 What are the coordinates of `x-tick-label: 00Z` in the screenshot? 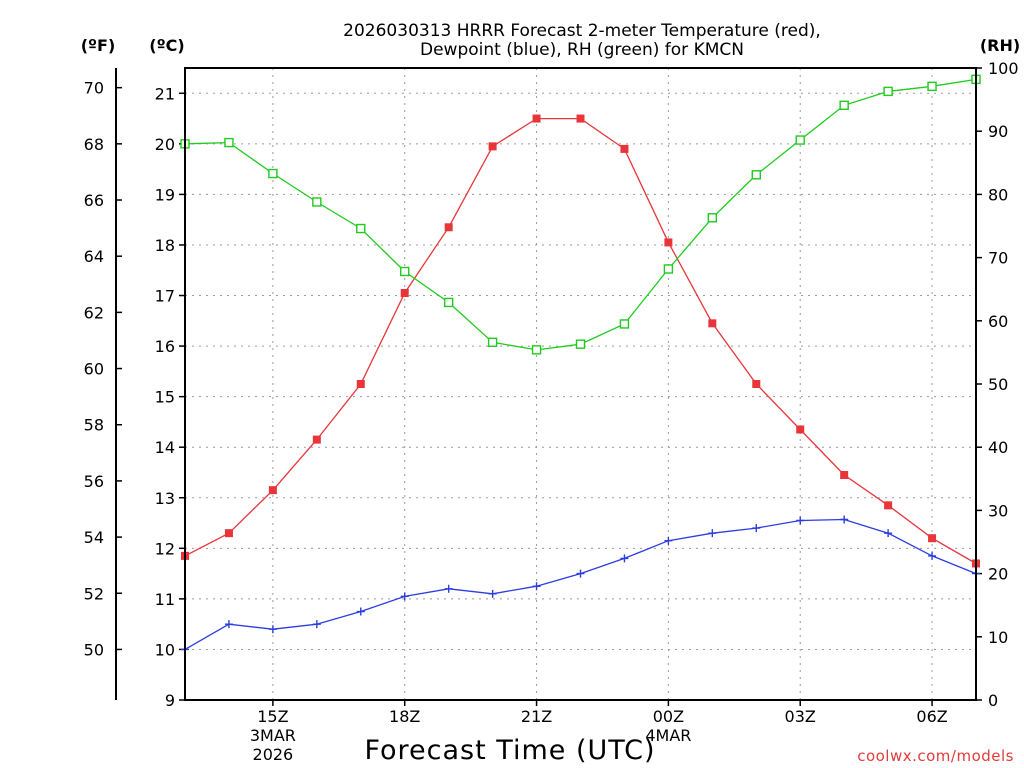 It's located at (668, 716).